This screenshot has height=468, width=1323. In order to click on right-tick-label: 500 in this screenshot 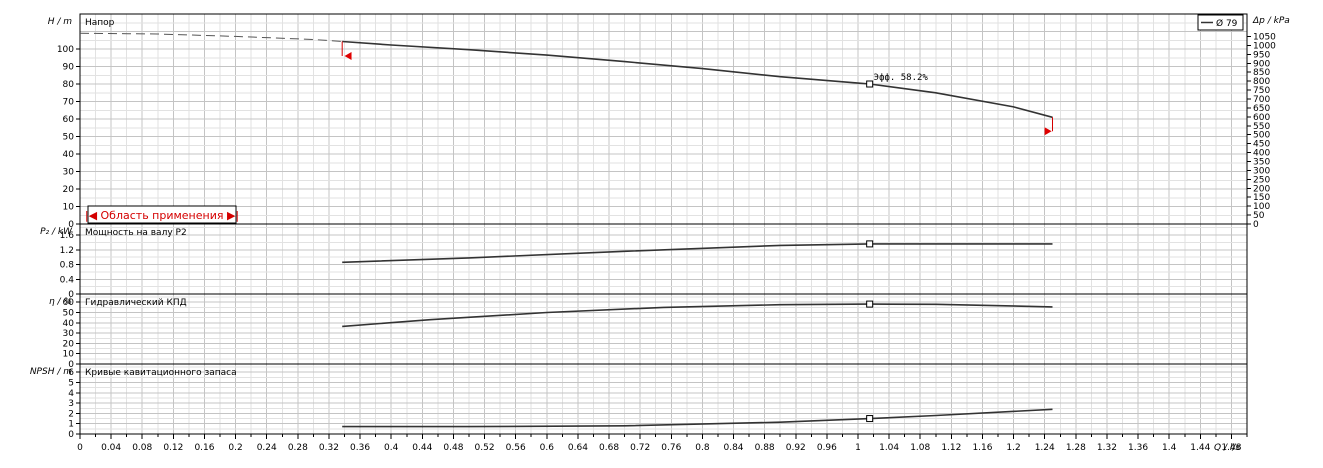, I will do `click(1261, 136)`.